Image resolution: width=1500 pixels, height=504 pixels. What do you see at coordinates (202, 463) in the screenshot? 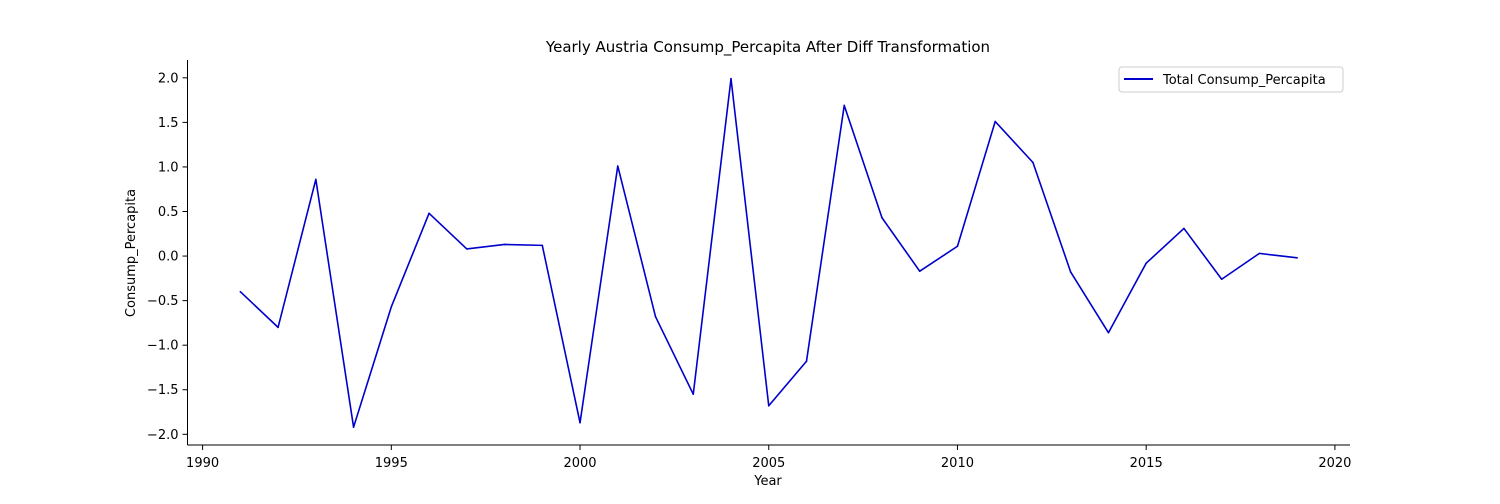
I see `x-tick-label: 1990` at bounding box center [202, 463].